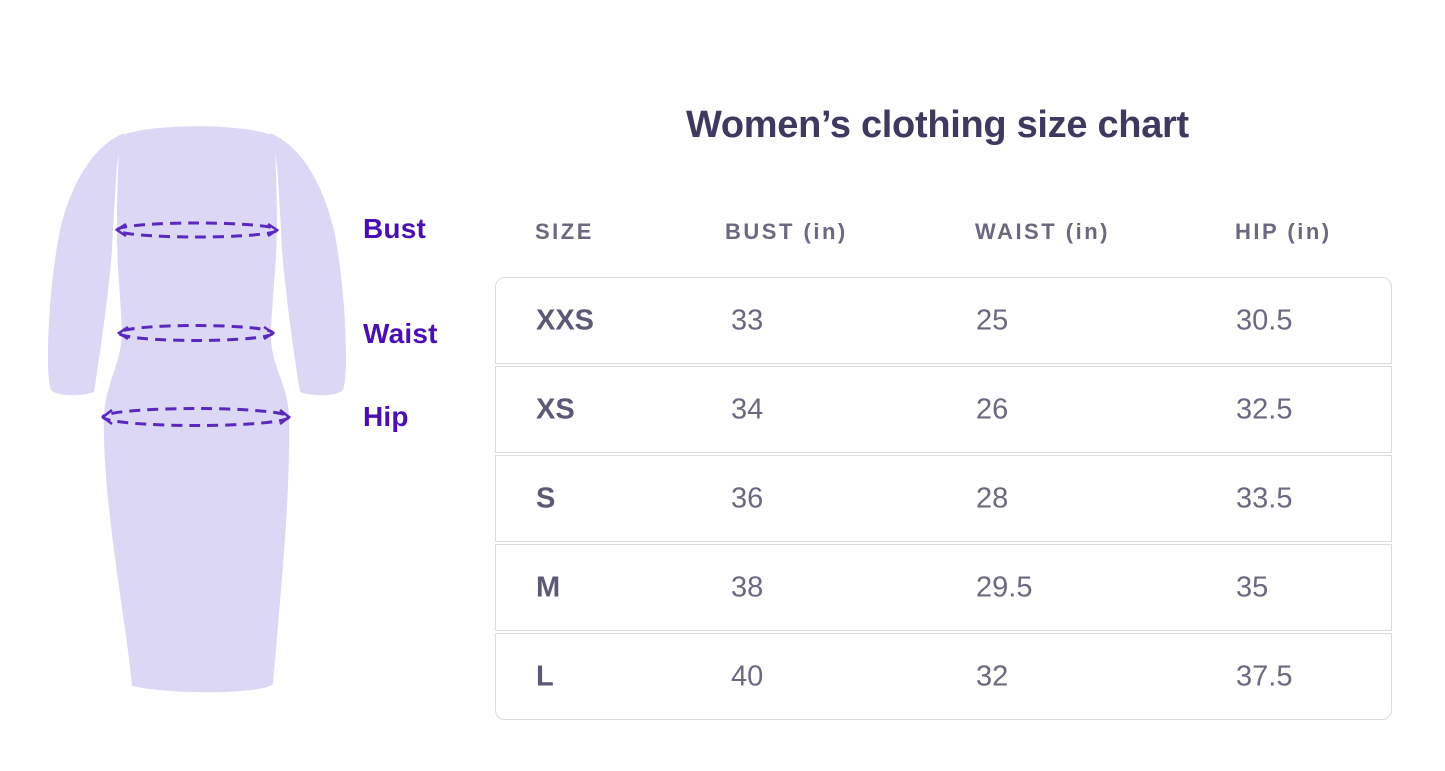 This screenshot has width=1445, height=771. I want to click on waist-value: 29.5, so click(1004, 587).